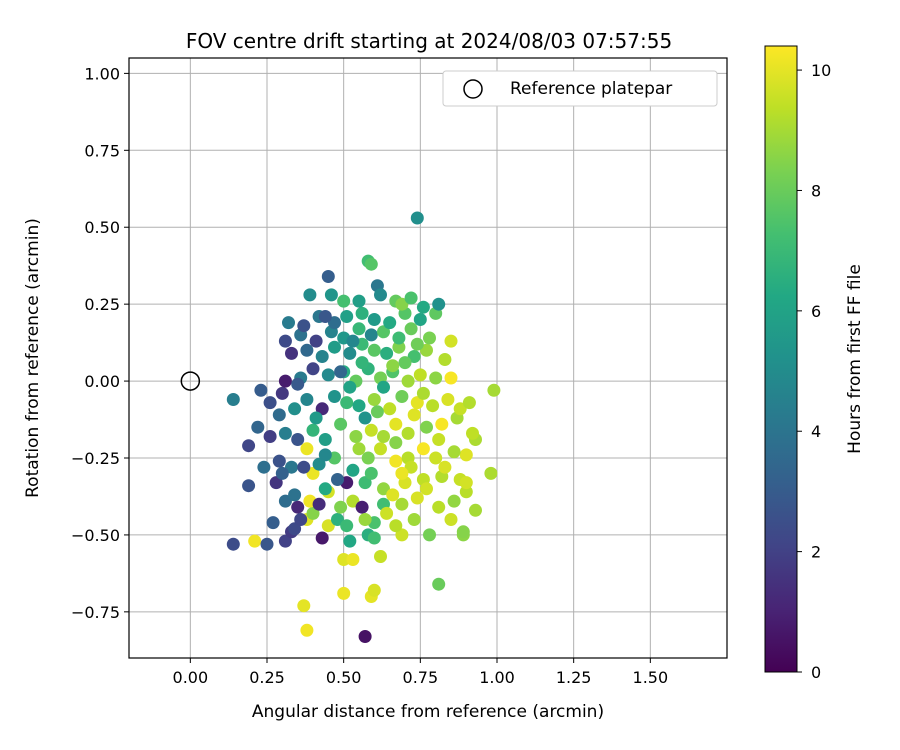 Image resolution: width=900 pixels, height=750 pixels. I want to click on y-axis-label: Rotation from reference (arcmin), so click(33, 358).